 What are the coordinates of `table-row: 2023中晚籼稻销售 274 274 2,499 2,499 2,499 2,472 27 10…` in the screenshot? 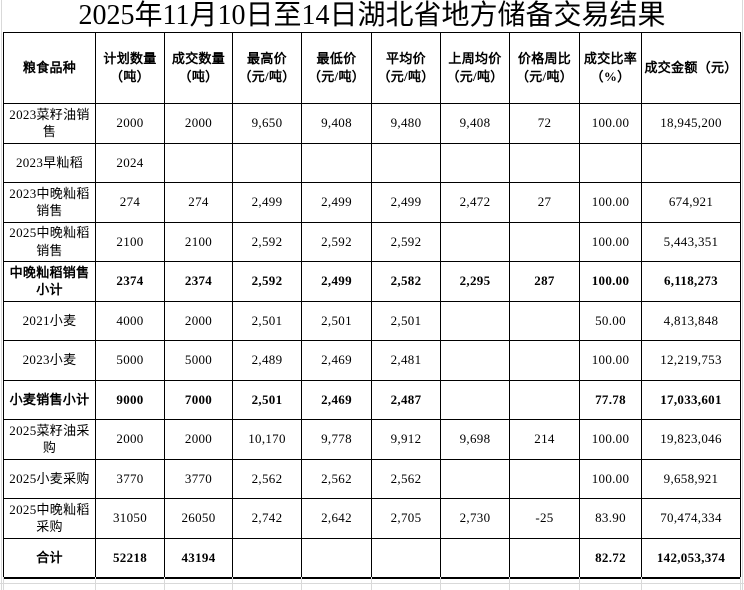 It's located at (372, 202).